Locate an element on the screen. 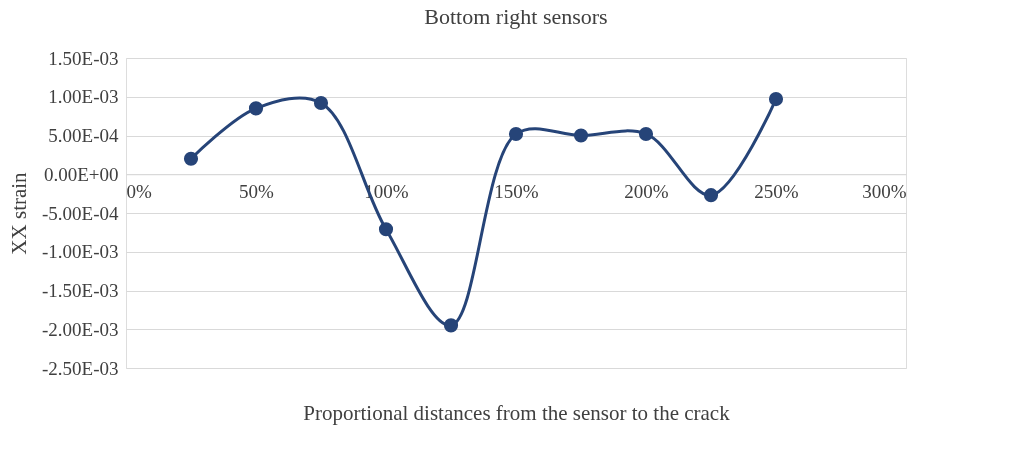 This screenshot has width=1022, height=459. y-tick-label: -1.50E-03 is located at coordinates (80, 290).